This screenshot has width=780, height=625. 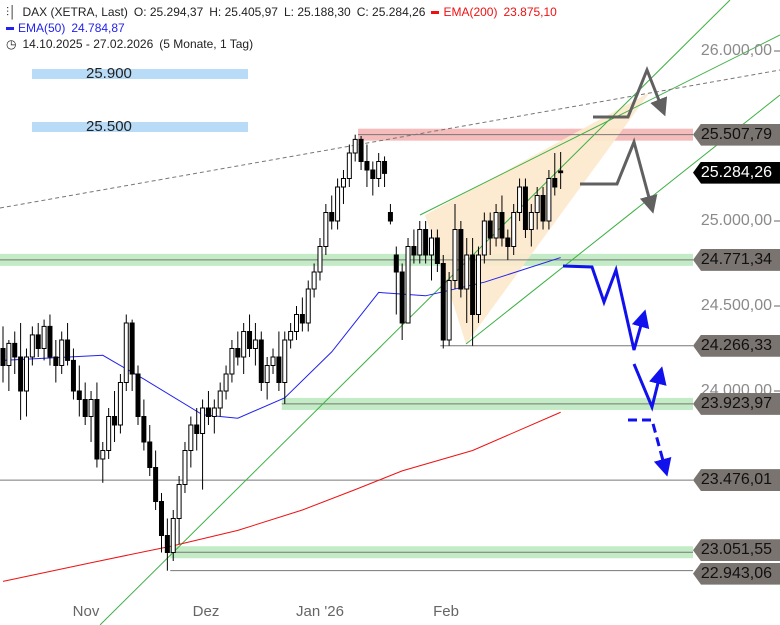 What do you see at coordinates (42, 28) in the screenshot?
I see `ema50-label: EMA(50)` at bounding box center [42, 28].